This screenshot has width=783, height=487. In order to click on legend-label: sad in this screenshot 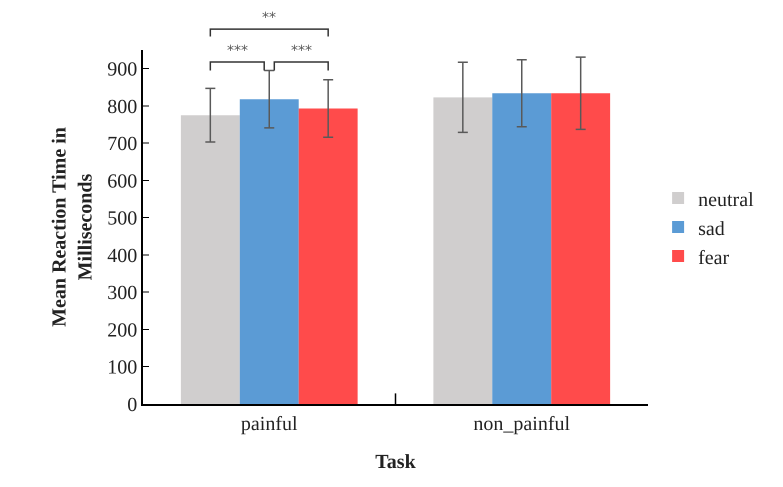, I will do `click(711, 229)`.